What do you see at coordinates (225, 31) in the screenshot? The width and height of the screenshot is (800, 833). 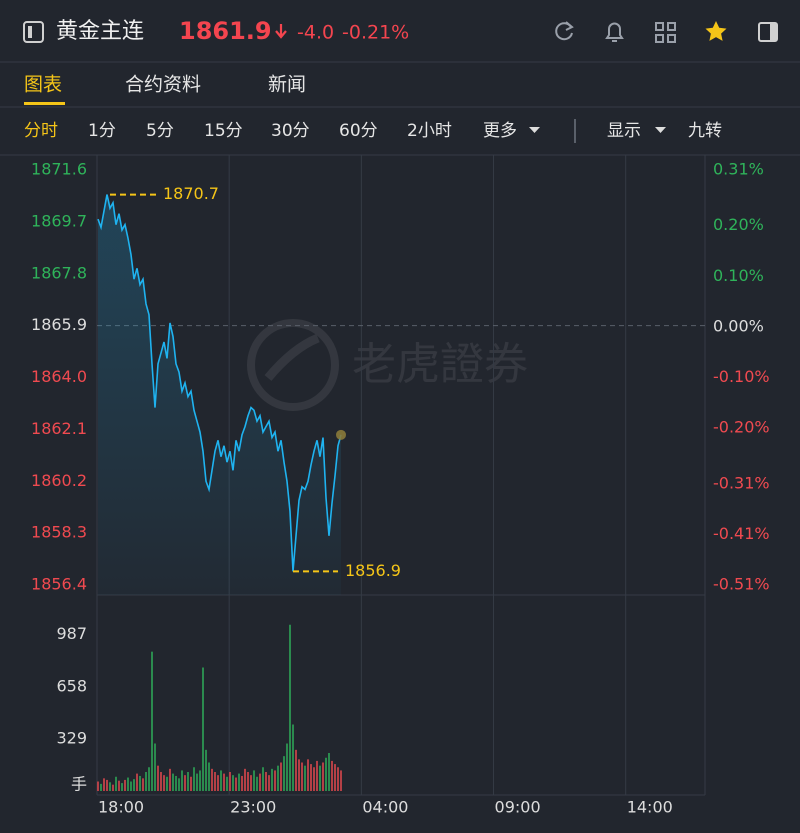 I see `price: 1861.9` at bounding box center [225, 31].